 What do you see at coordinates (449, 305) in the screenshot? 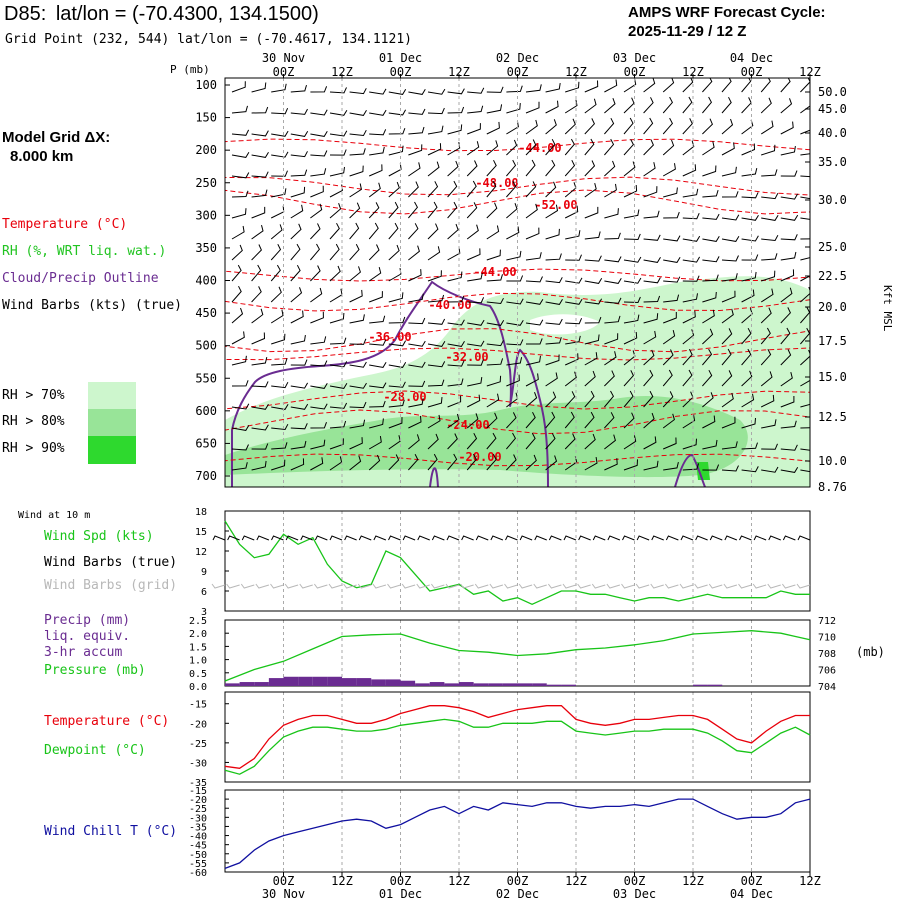
I see `temperature-contour-label: -40.00` at bounding box center [449, 305].